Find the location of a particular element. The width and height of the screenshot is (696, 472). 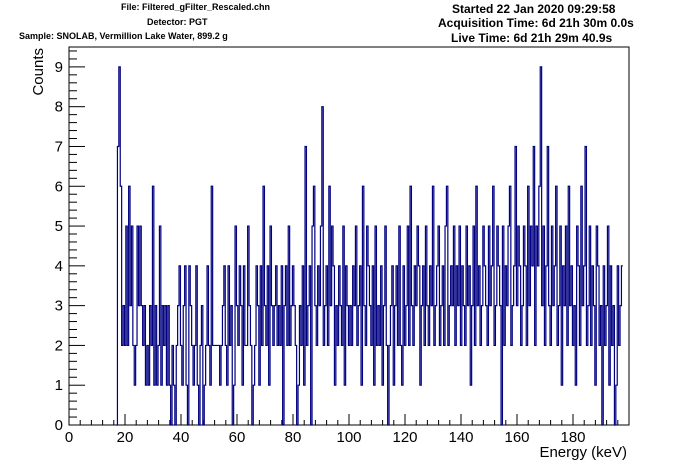

y-axis-title: Counts is located at coordinates (38, 72).